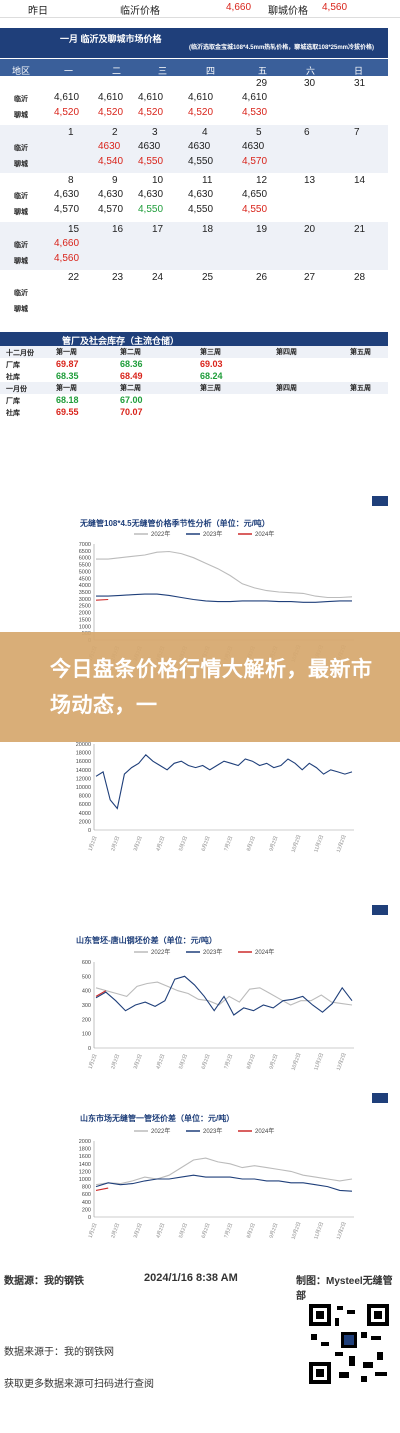 Image resolution: width=400 pixels, height=1433 pixels. Describe the element at coordinates (251, 843) in the screenshot. I see `x-tick-label: 8月2日` at that location.